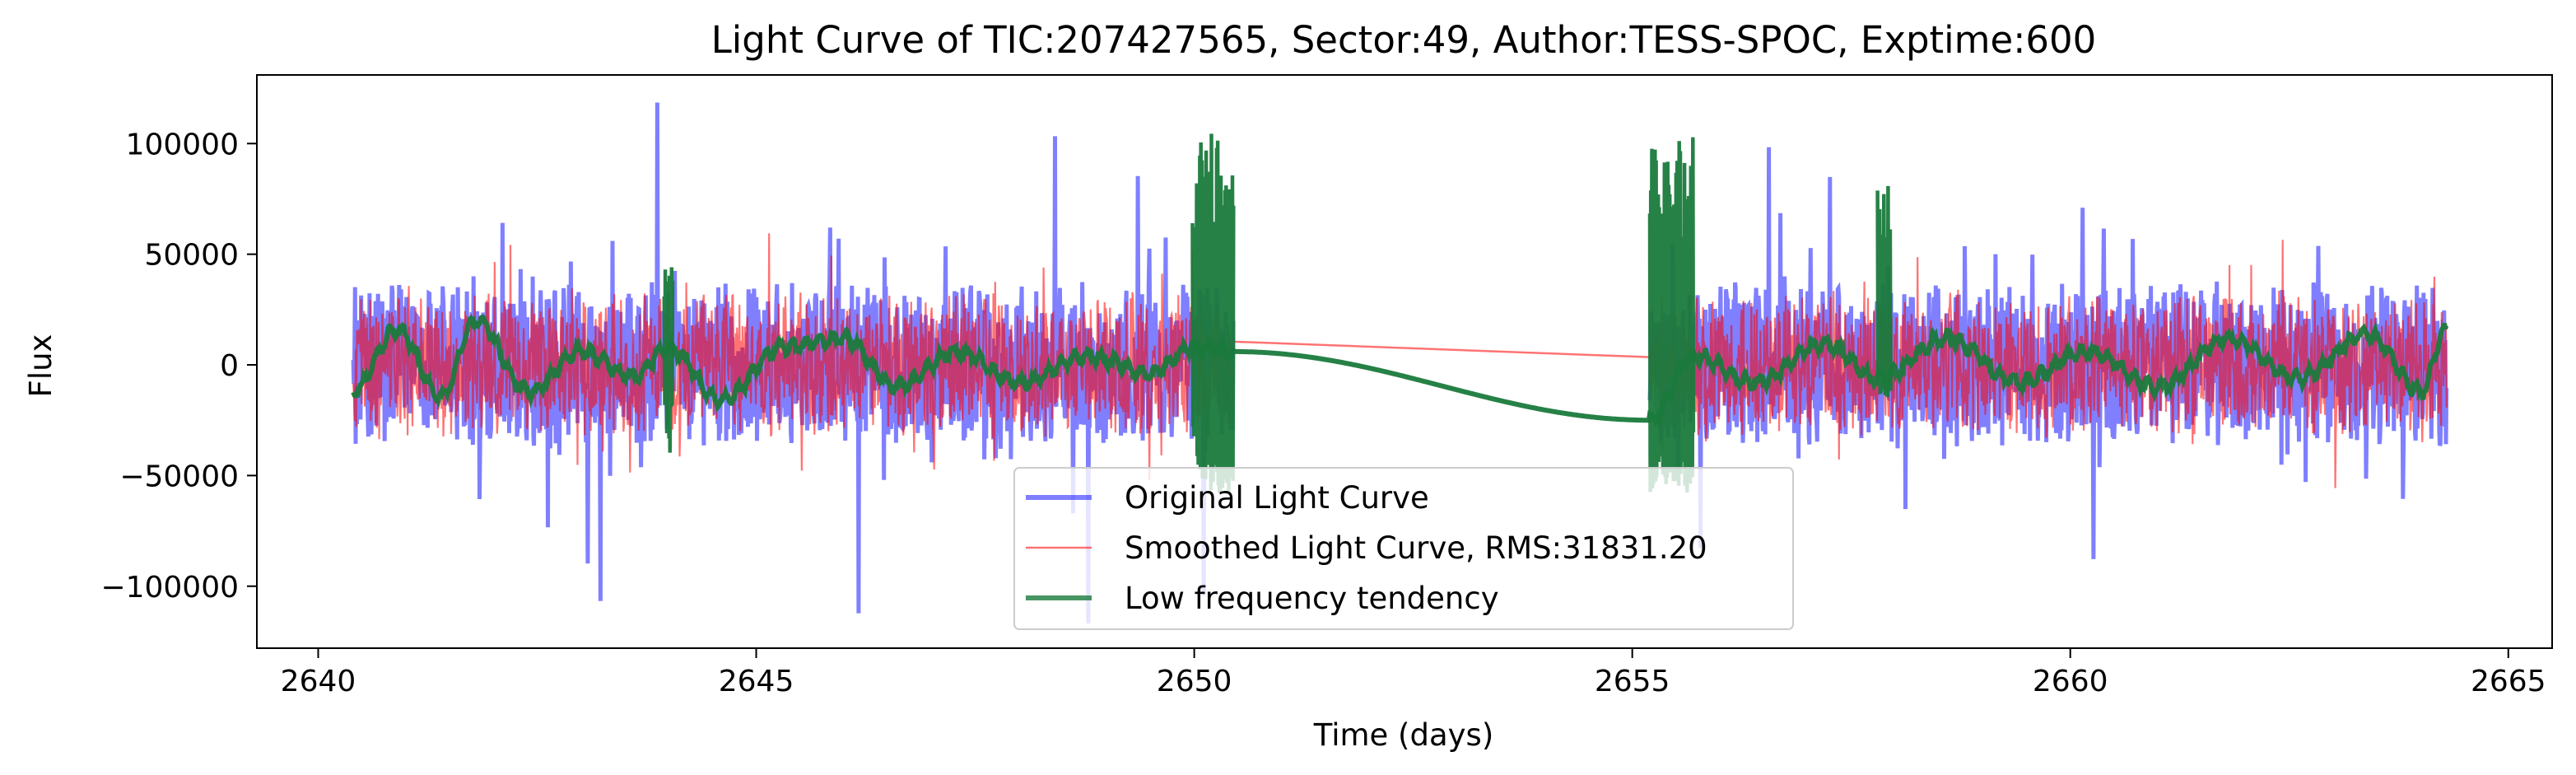 The image size is (2576, 775). I want to click on series-1-gap-bridge, so click(1441, 349).